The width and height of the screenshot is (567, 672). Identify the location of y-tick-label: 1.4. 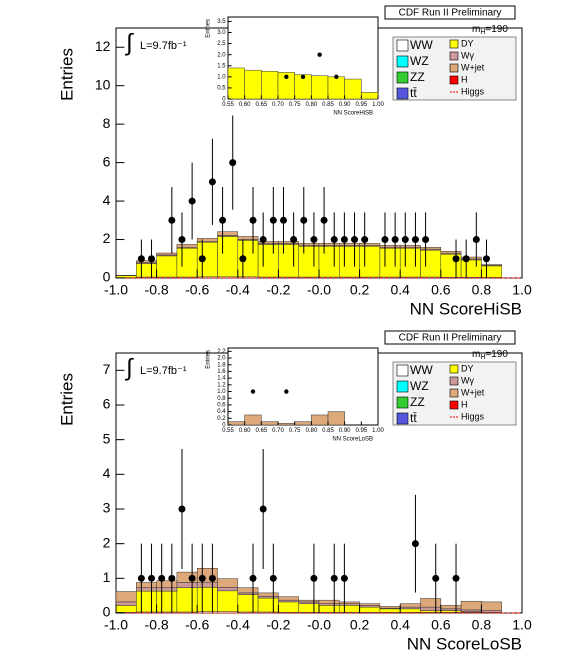
(221, 379).